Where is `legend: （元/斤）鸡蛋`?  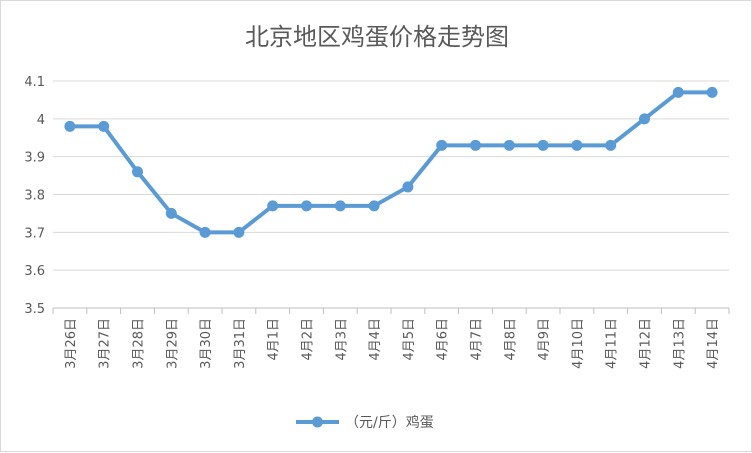 legend: （元/斤）鸡蛋 is located at coordinates (365, 422).